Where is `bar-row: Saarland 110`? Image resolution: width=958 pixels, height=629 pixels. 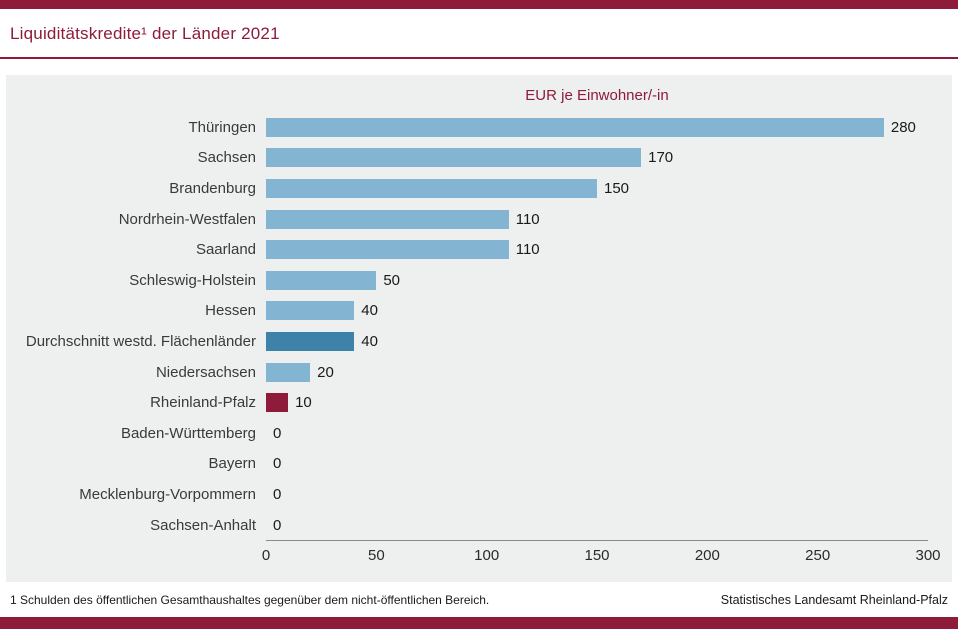
bar-row: Saarland 110 is located at coordinates (479, 249).